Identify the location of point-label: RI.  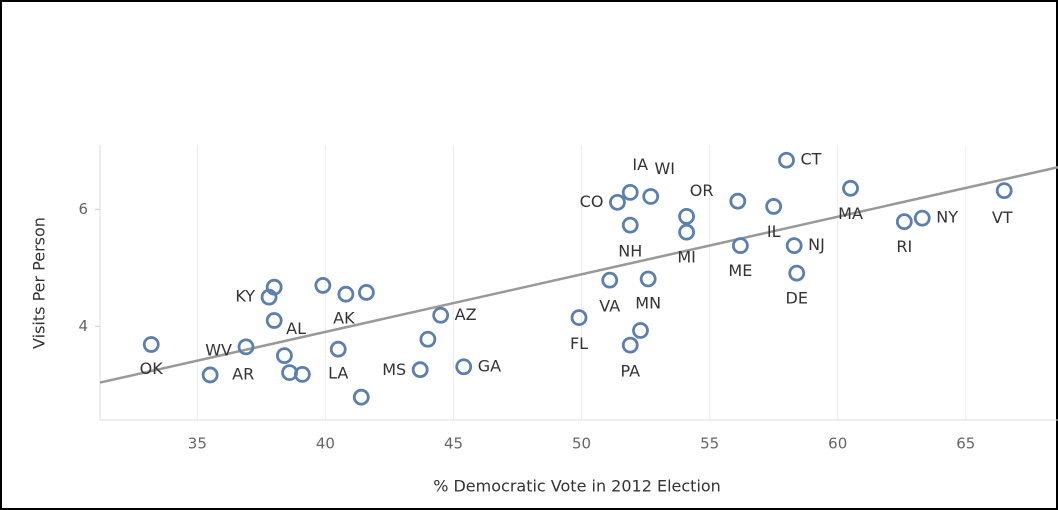
(904, 246).